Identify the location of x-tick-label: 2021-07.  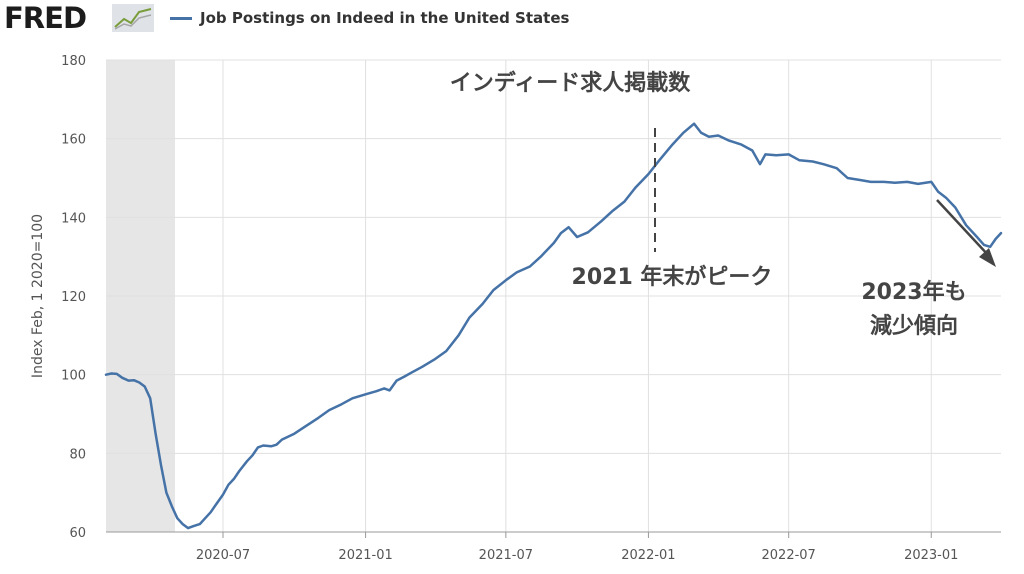
(506, 555).